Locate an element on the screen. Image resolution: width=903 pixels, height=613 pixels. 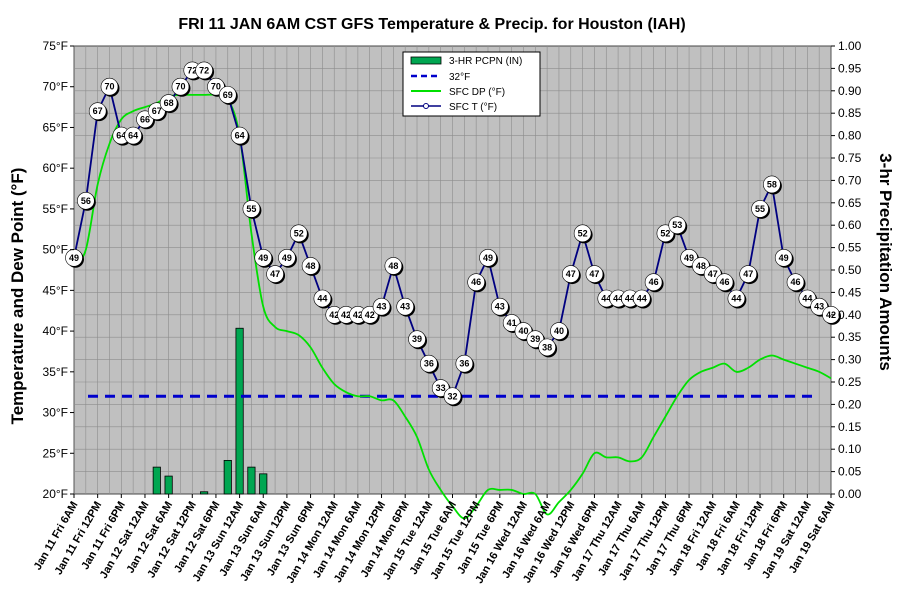
temp-value-label: 38 is located at coordinates (547, 347).